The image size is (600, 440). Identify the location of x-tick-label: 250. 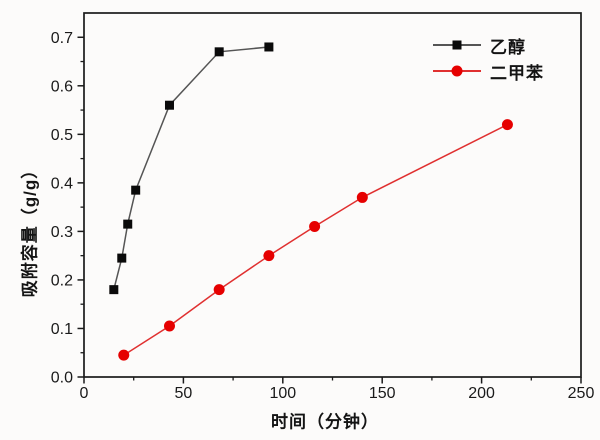
(581, 393).